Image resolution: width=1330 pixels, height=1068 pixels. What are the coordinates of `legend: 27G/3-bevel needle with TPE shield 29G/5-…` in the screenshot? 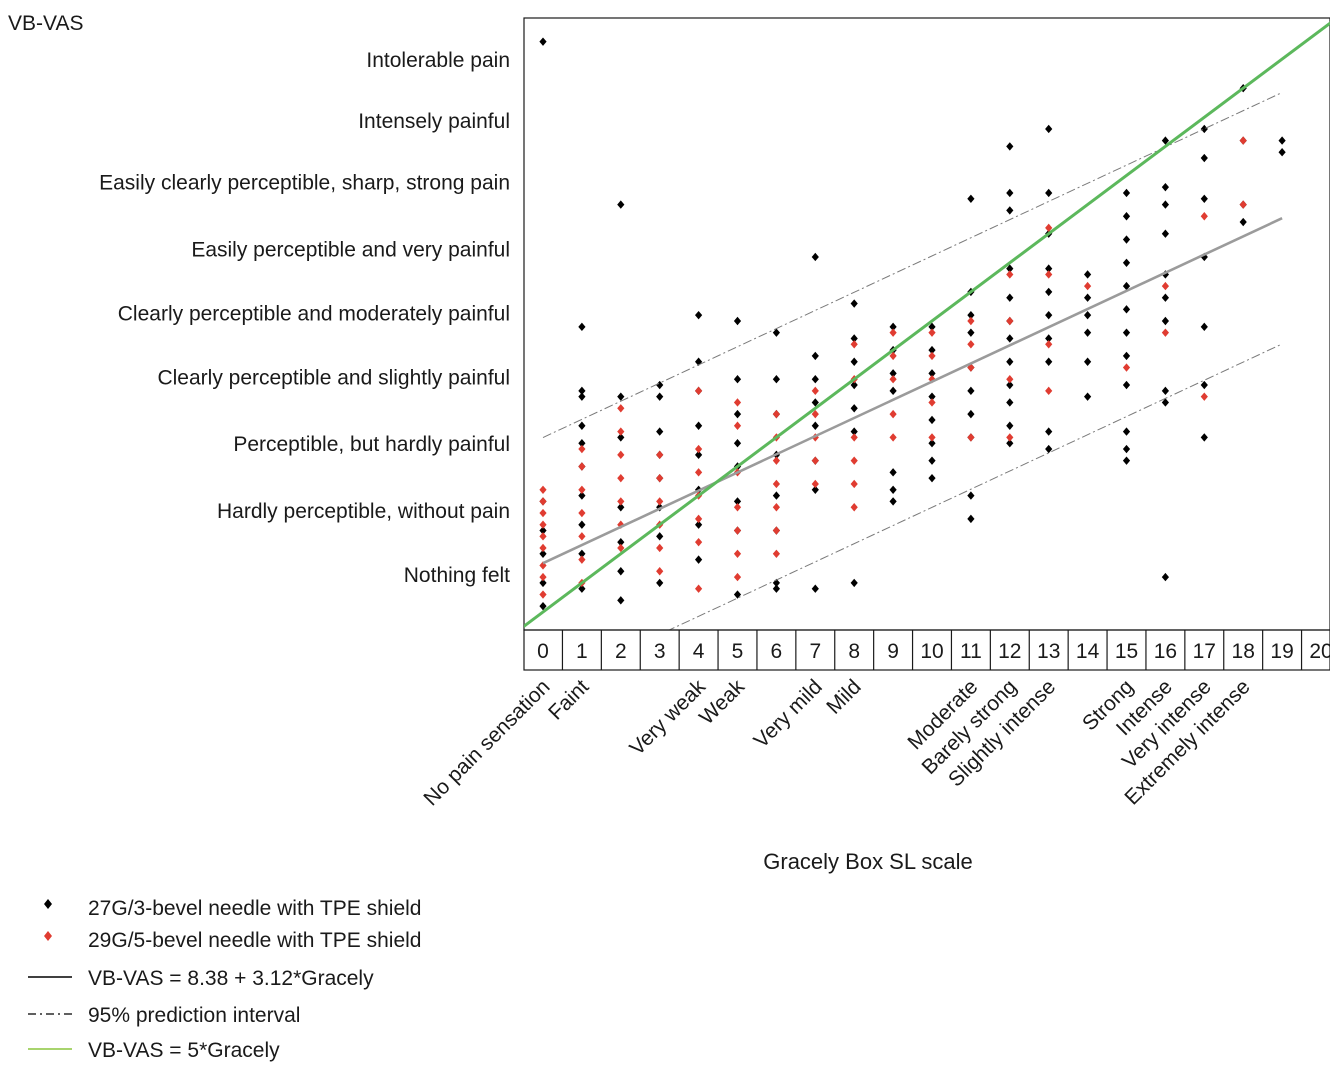 It's located at (224, 979).